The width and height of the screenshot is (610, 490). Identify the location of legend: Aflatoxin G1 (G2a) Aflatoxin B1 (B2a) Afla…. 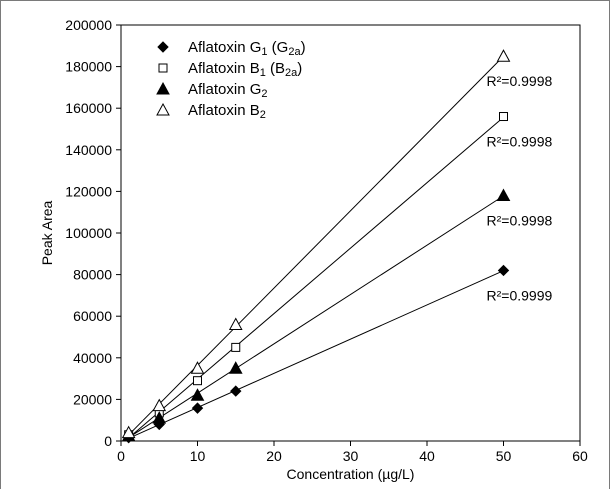
(231, 80).